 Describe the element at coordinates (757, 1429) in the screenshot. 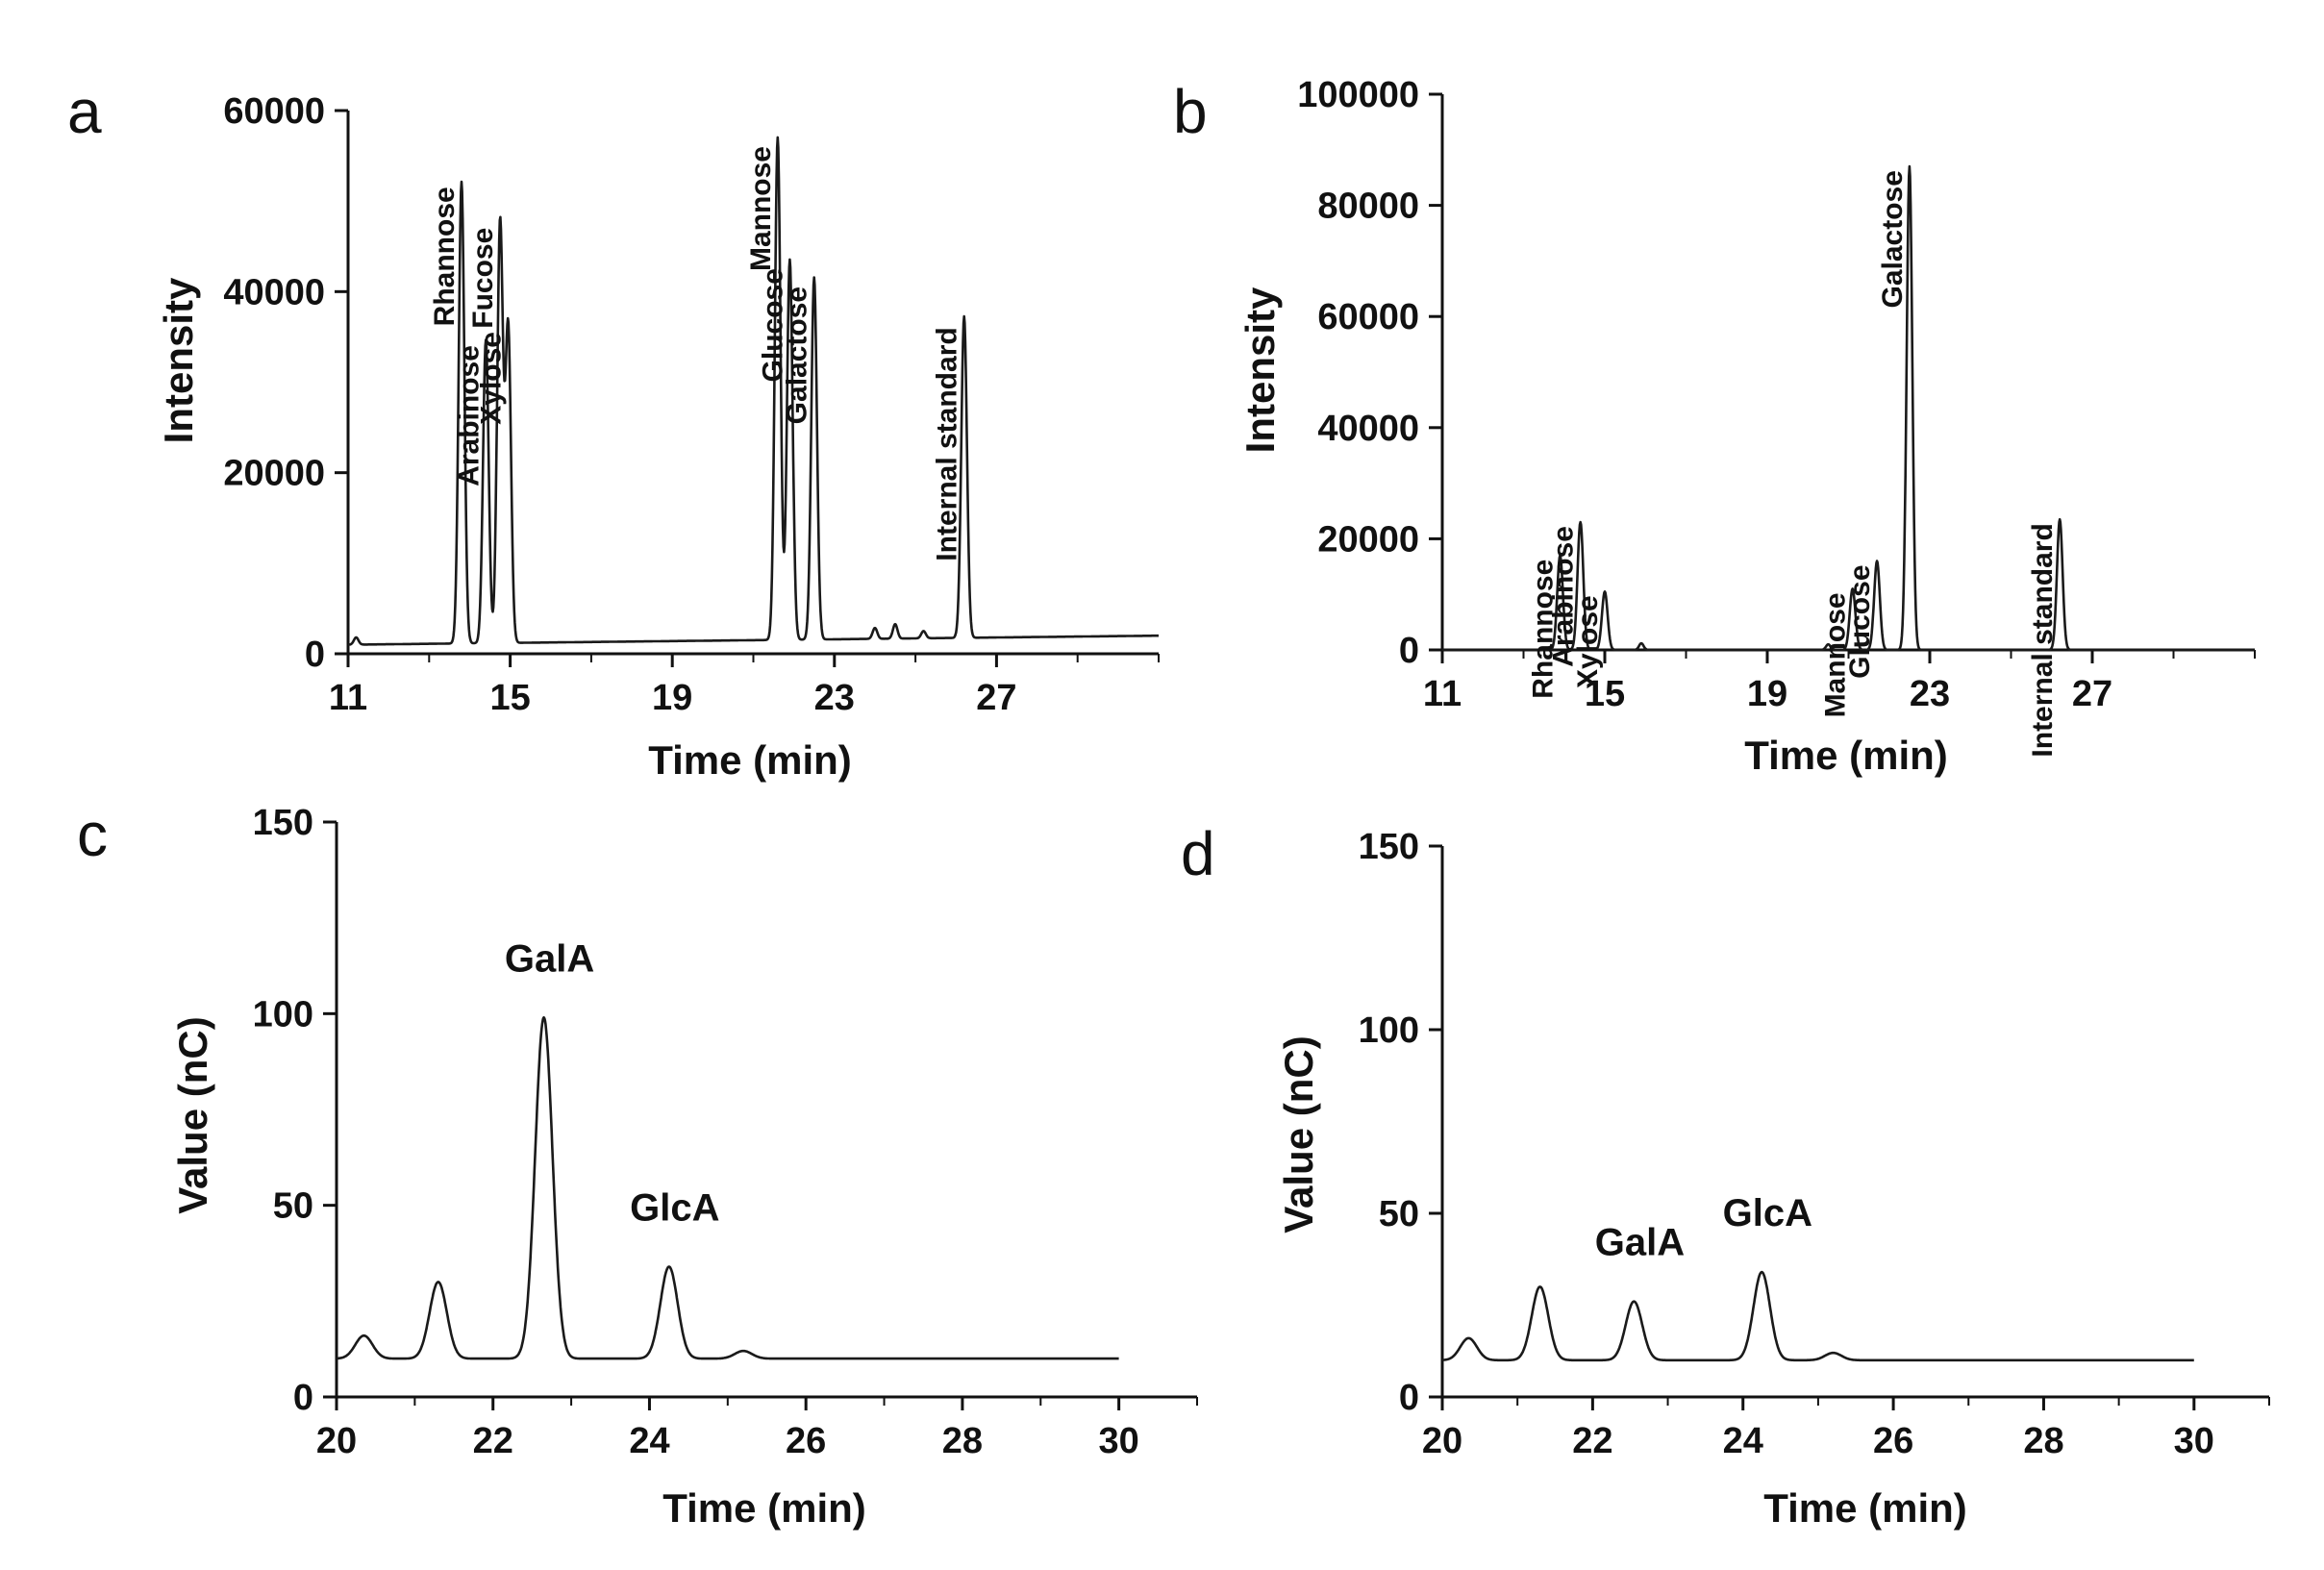

I see `x-axis-ticks-c: 20 22 24 26 28 30` at that location.